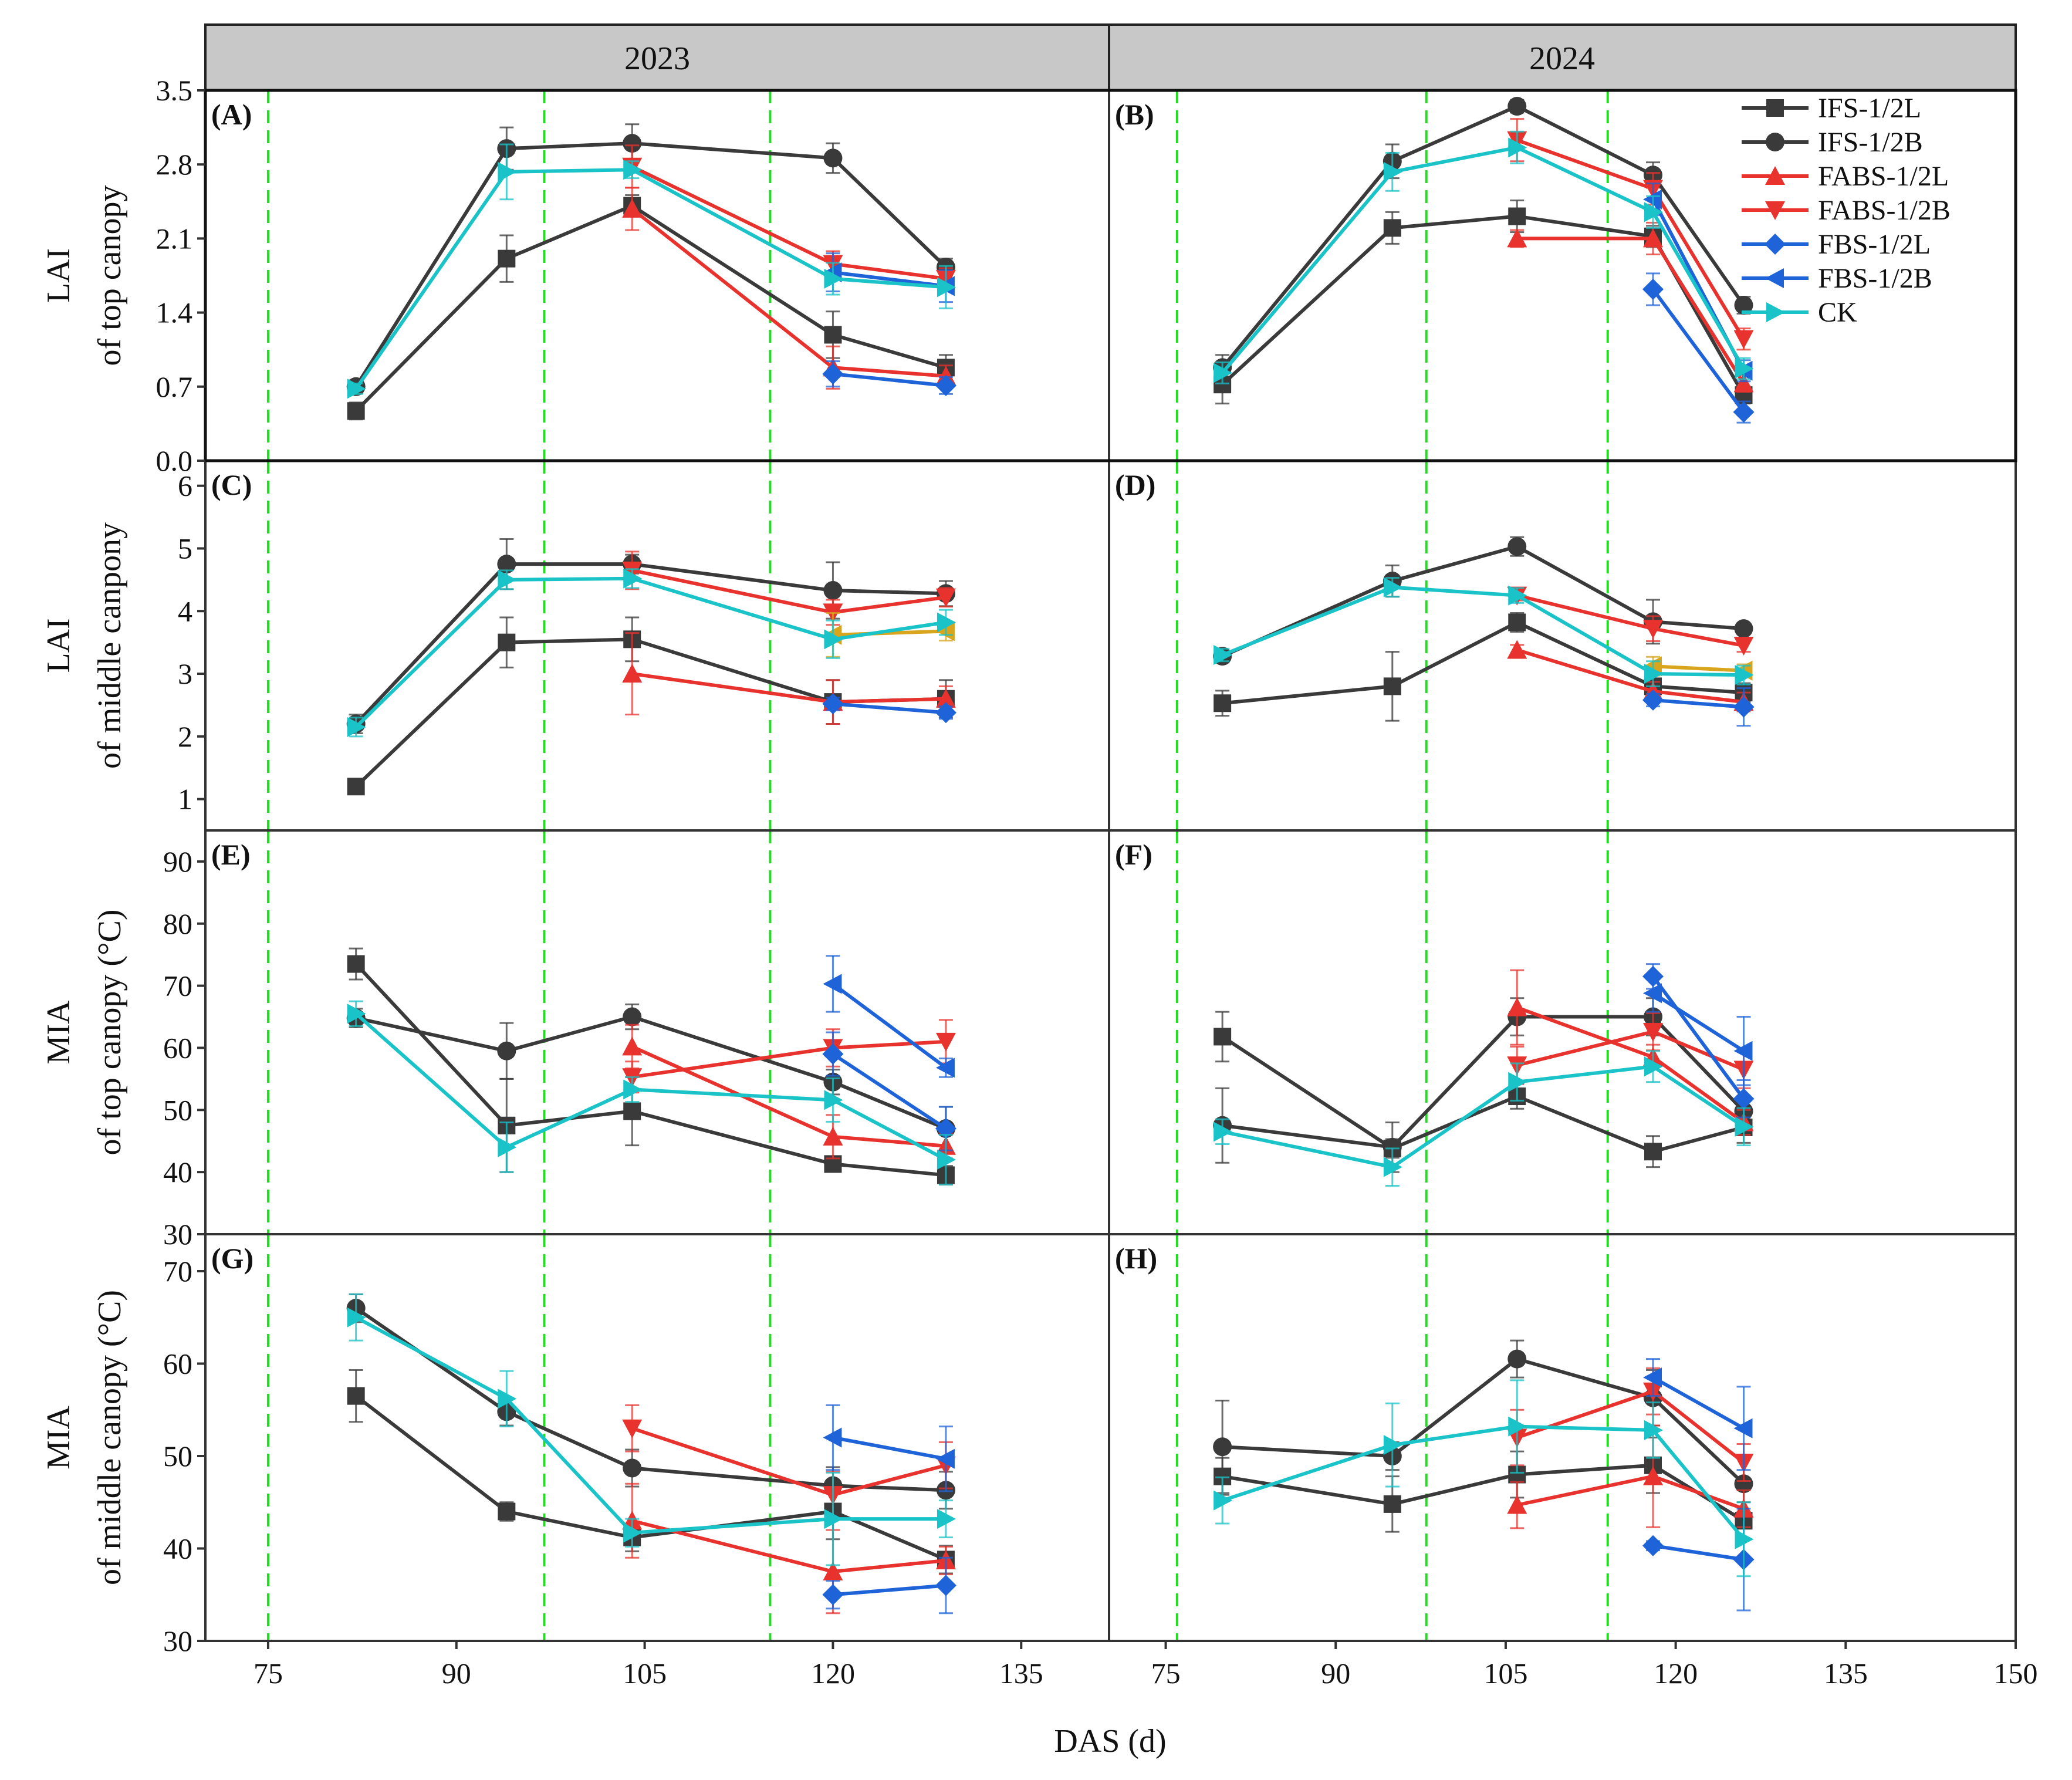 The image size is (2072, 1780). Describe the element at coordinates (58, 1032) in the screenshot. I see `y-axis-label: MIA` at that location.